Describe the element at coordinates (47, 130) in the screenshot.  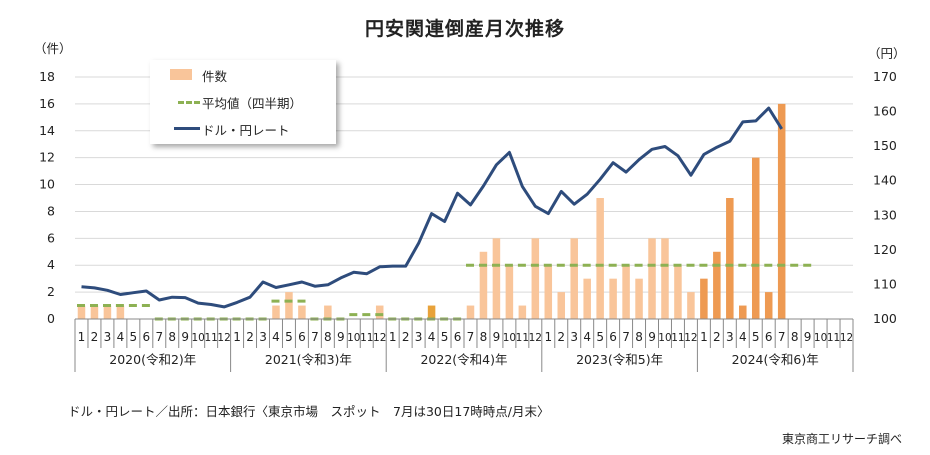
I see `left-tick-label: 14` at that location.